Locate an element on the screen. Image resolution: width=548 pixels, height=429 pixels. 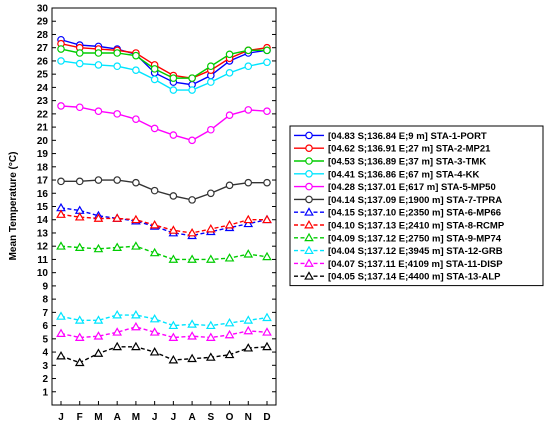
y-tick-label: 29 is located at coordinates (43, 22).